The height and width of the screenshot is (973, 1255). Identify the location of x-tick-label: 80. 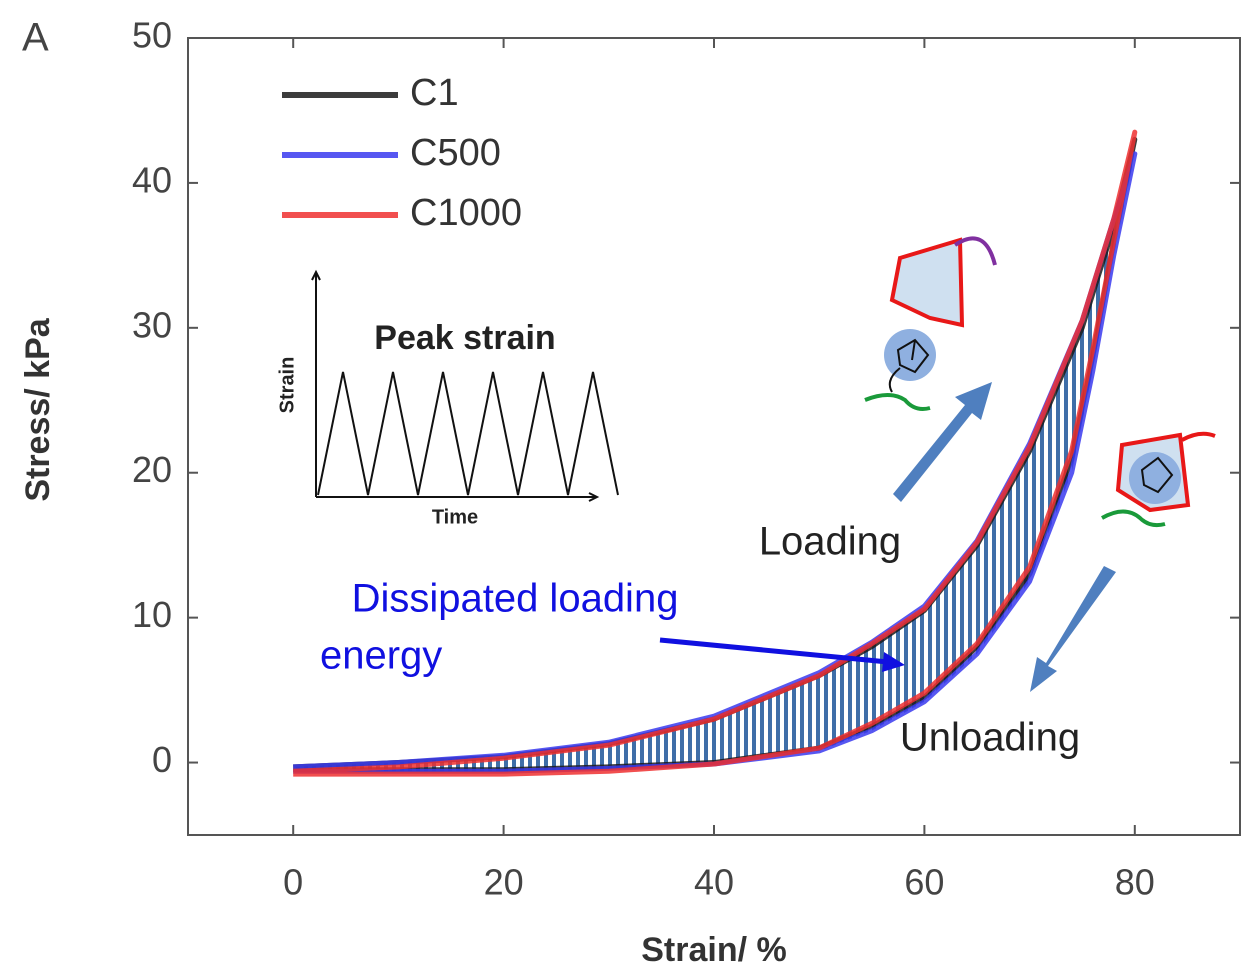
(1135, 882).